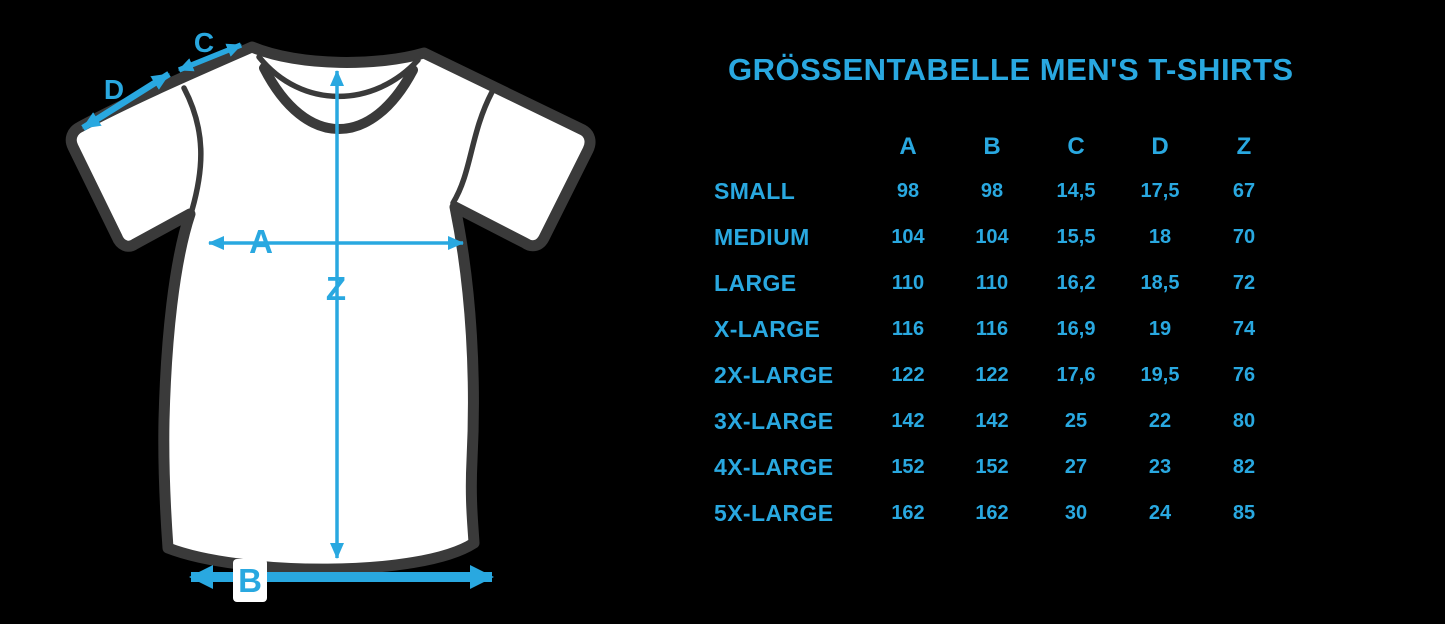 The height and width of the screenshot is (624, 1445). Describe the element at coordinates (992, 282) in the screenshot. I see `size-value-b: 110` at that location.